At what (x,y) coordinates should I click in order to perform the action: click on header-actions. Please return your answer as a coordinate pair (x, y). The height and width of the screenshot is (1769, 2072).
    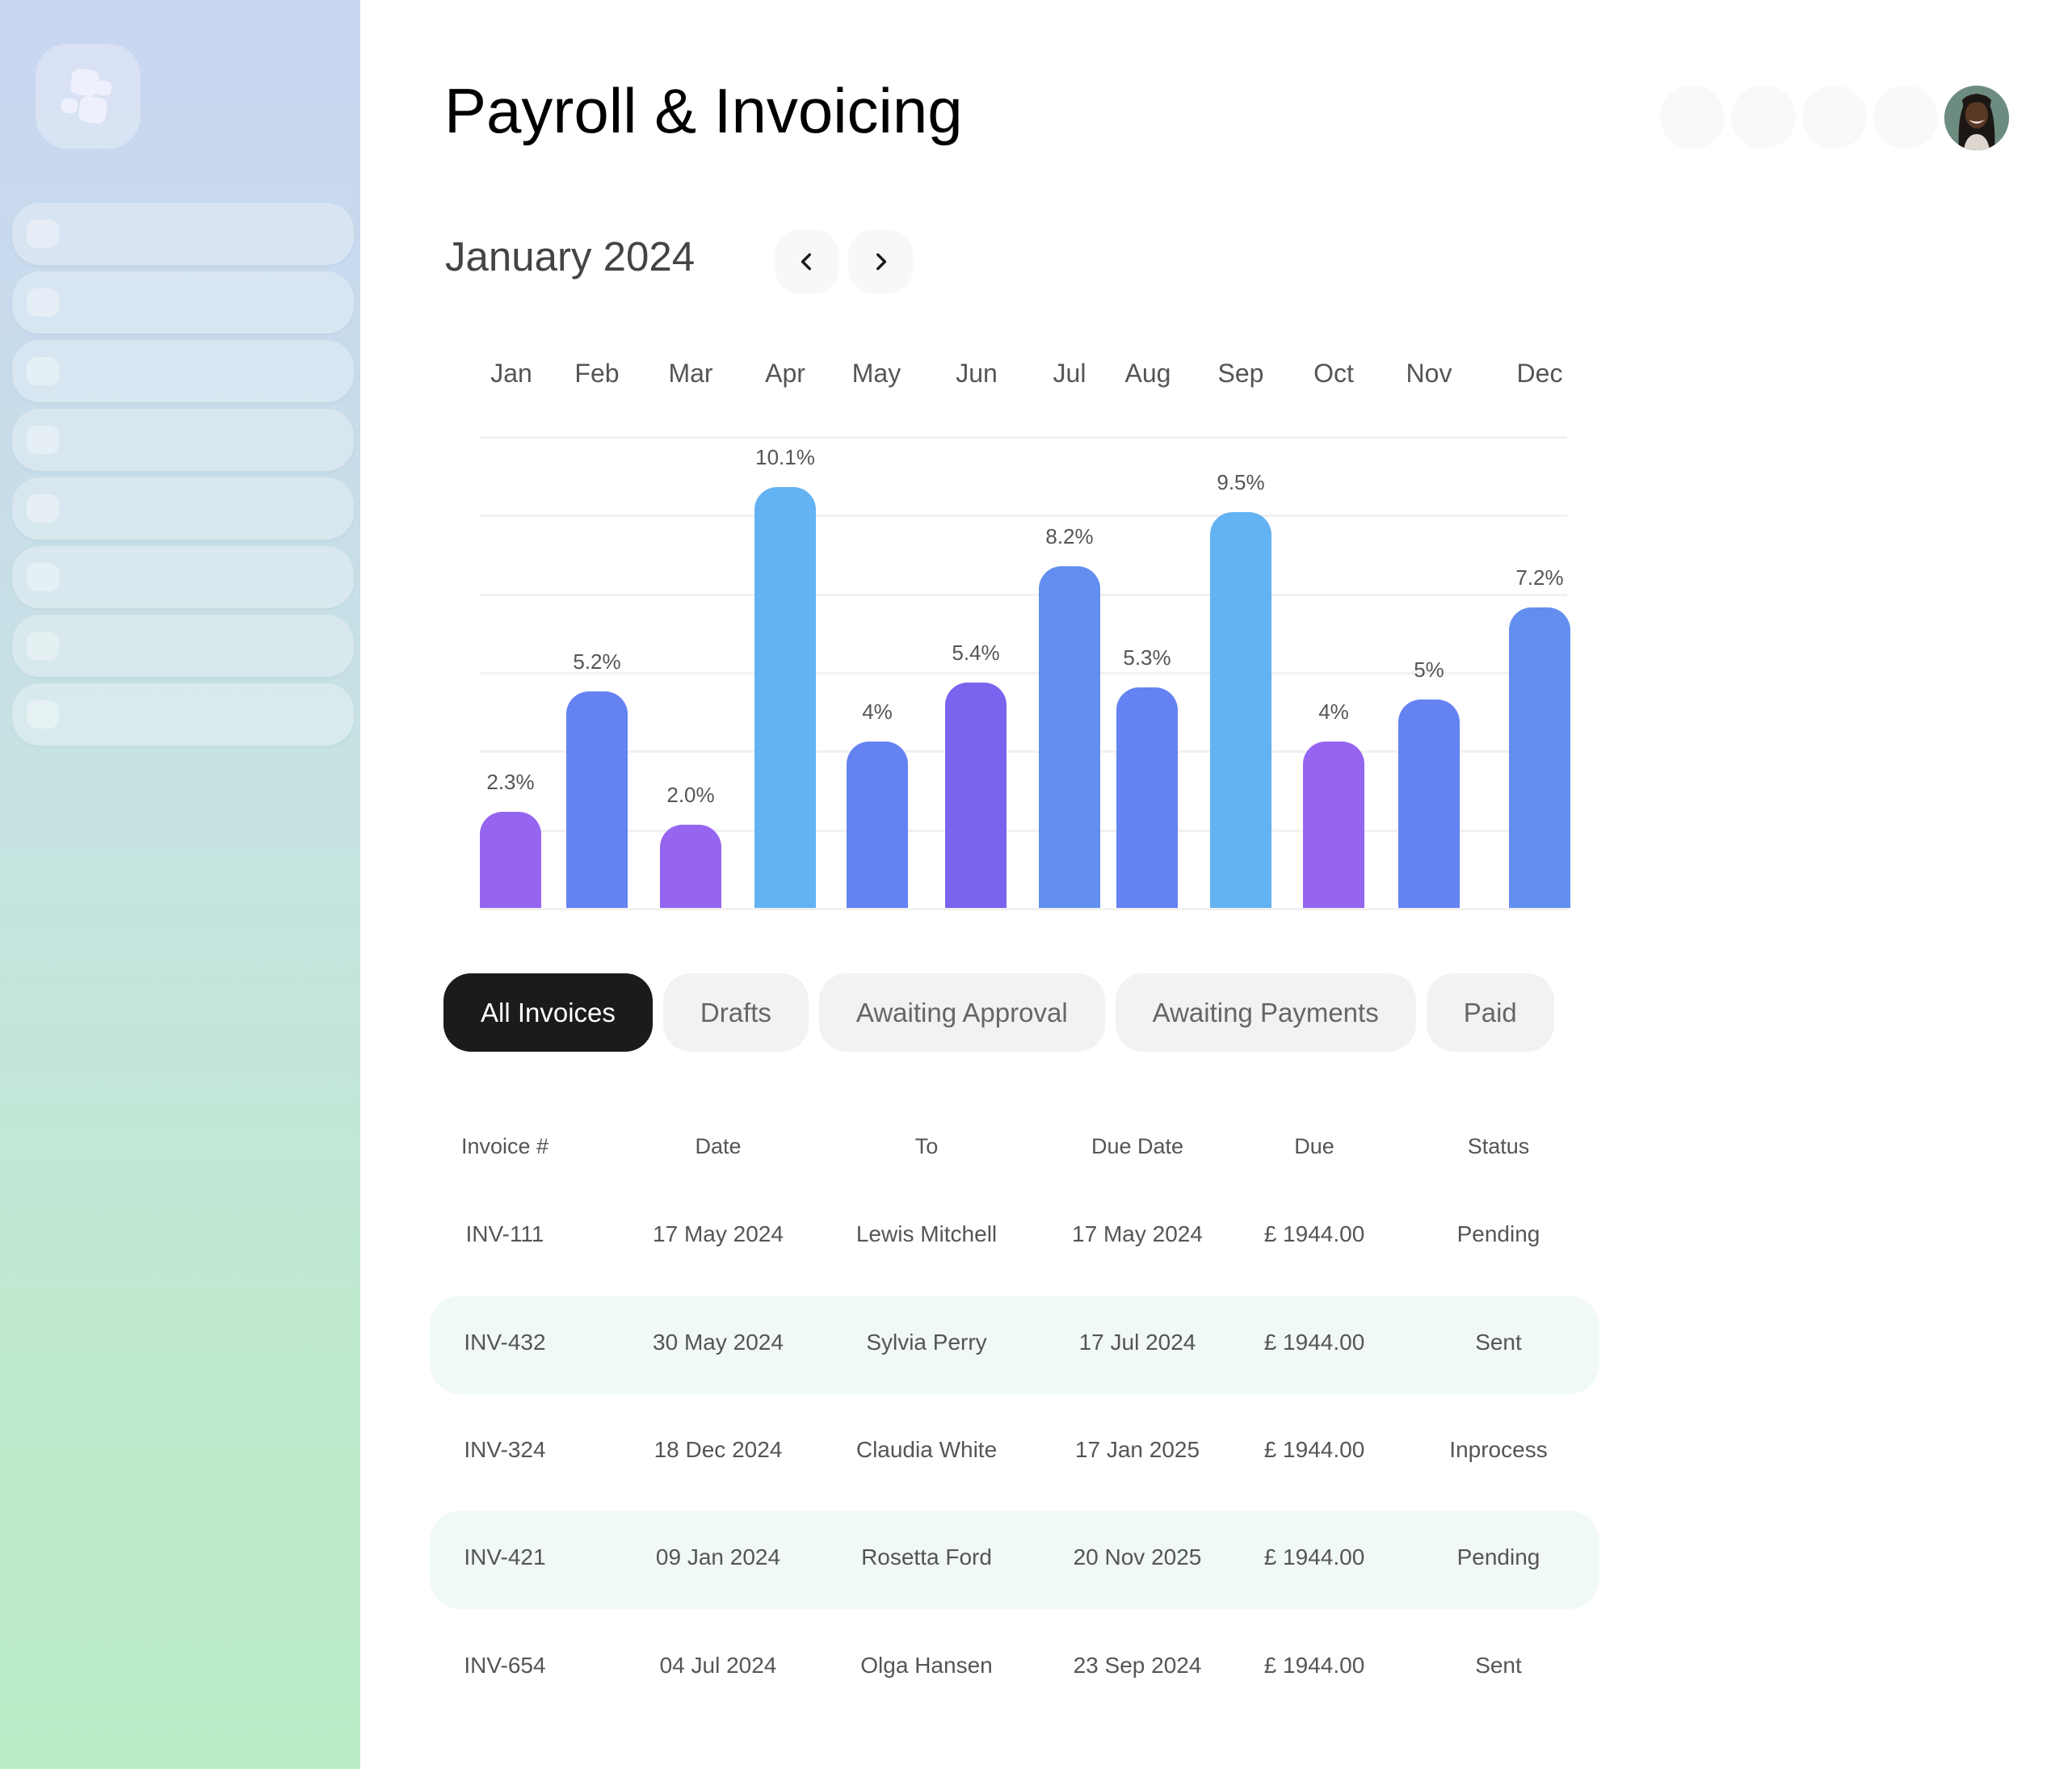
    Looking at the image, I should click on (1834, 118).